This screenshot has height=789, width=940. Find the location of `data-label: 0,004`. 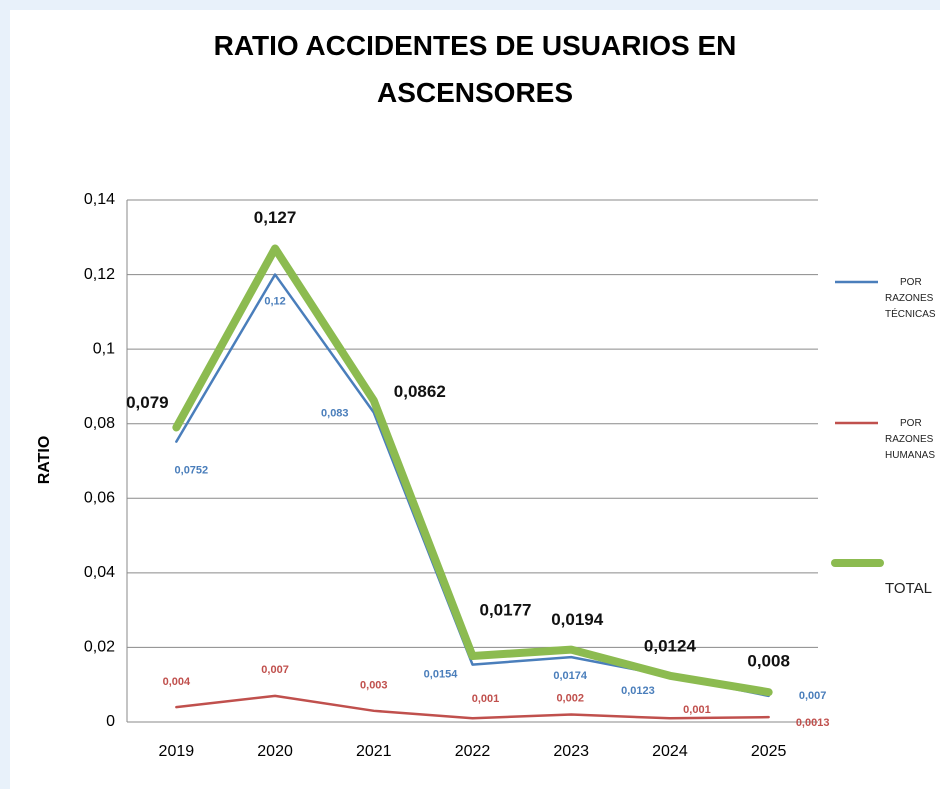

data-label: 0,004 is located at coordinates (177, 682).